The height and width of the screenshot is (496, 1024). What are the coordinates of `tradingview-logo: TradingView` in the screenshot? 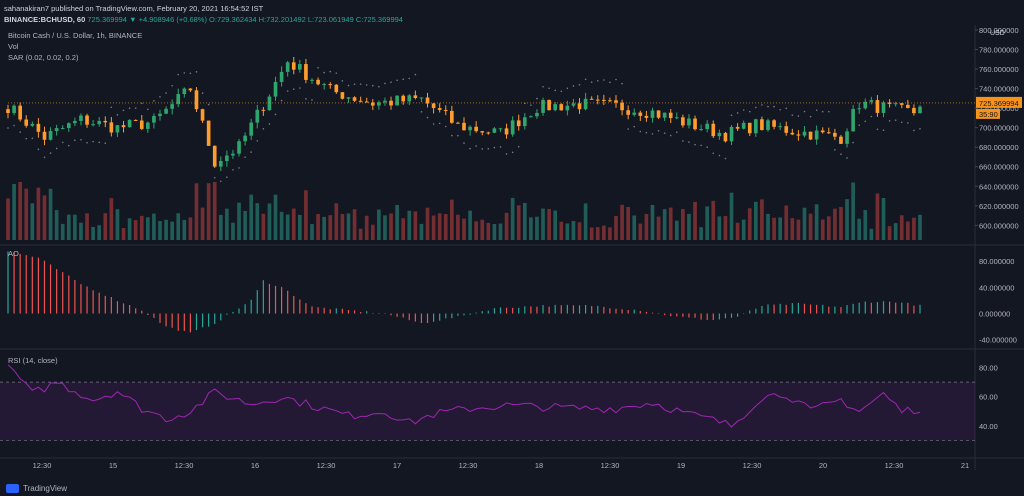 It's located at (36, 488).